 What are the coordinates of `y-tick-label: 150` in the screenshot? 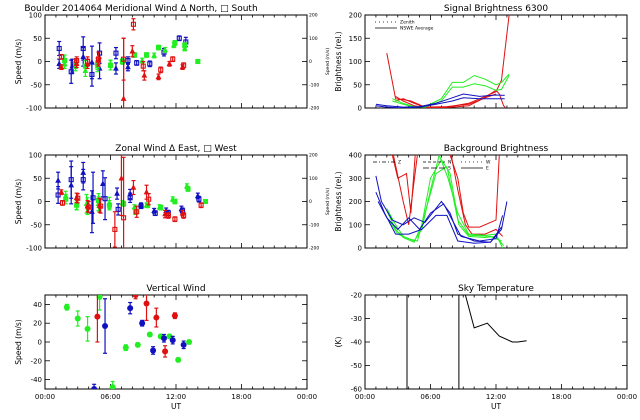 It's located at (355, 39).